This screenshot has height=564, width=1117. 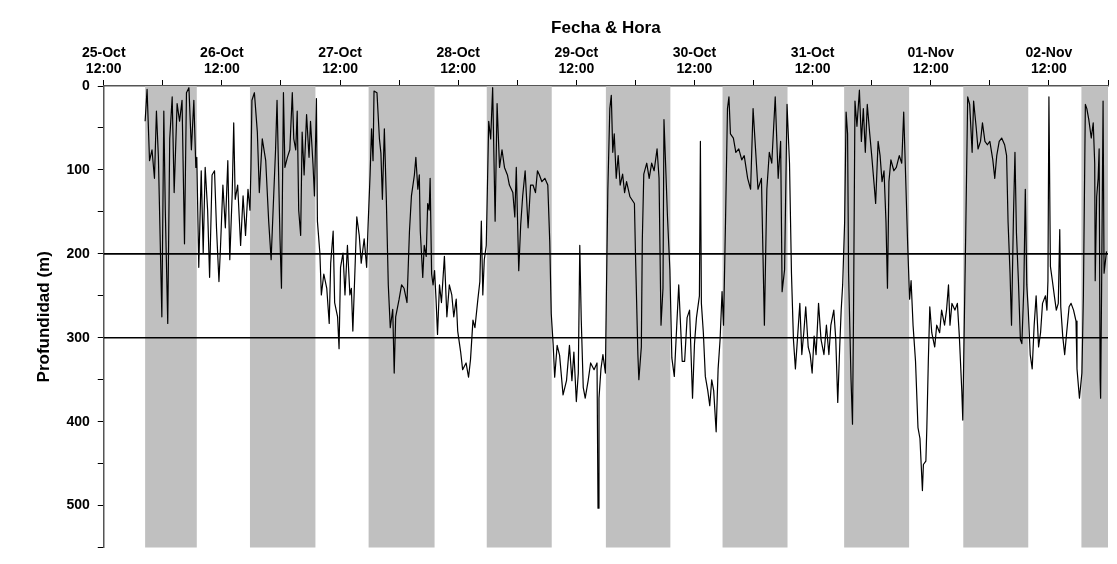 I want to click on x-tick-label: 29-Oct 12:00, so click(x=576, y=60).